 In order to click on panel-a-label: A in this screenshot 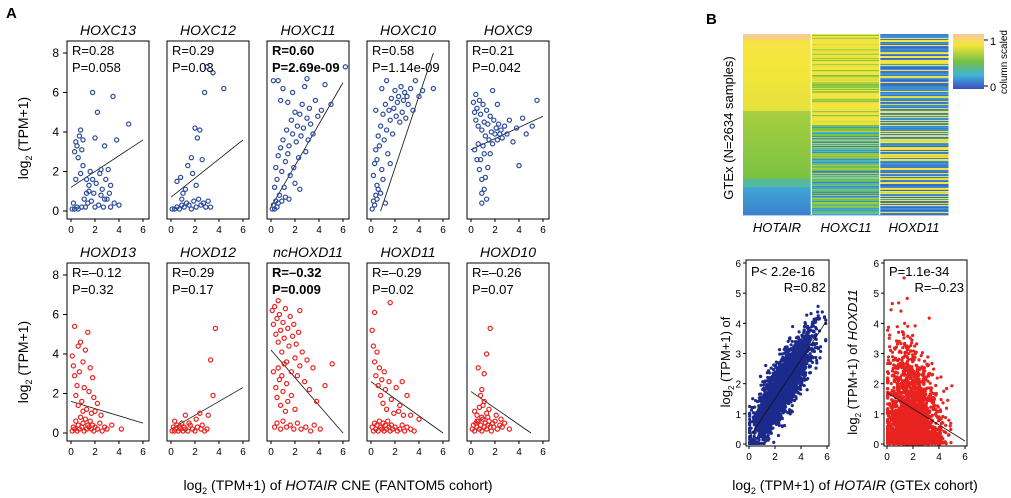, I will do `click(11, 13)`.